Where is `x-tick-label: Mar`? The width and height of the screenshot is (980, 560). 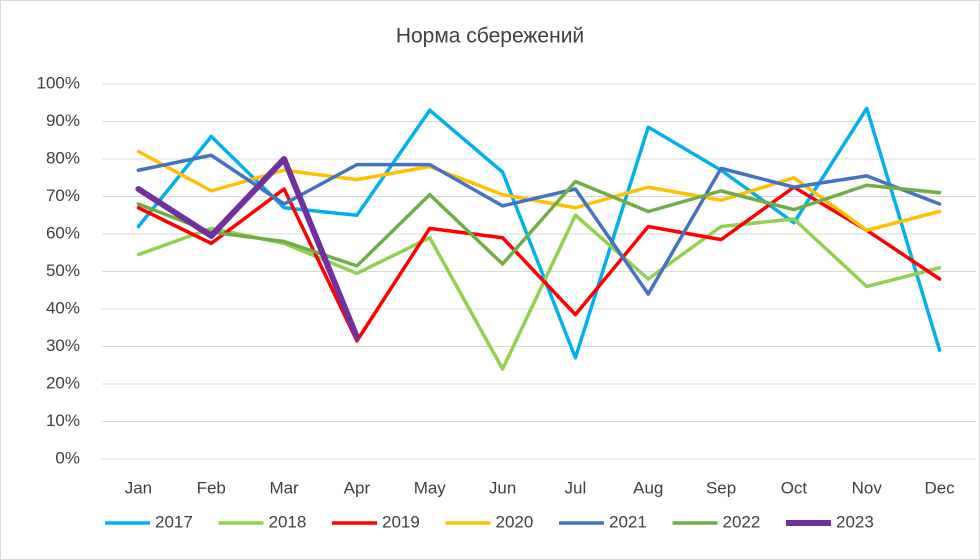 x-tick-label: Mar is located at coordinates (284, 487).